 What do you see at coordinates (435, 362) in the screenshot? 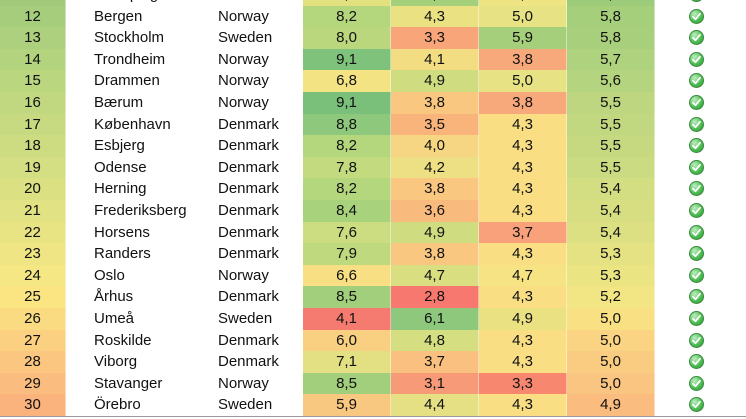
I see `score-2-cell: 3,7` at bounding box center [435, 362].